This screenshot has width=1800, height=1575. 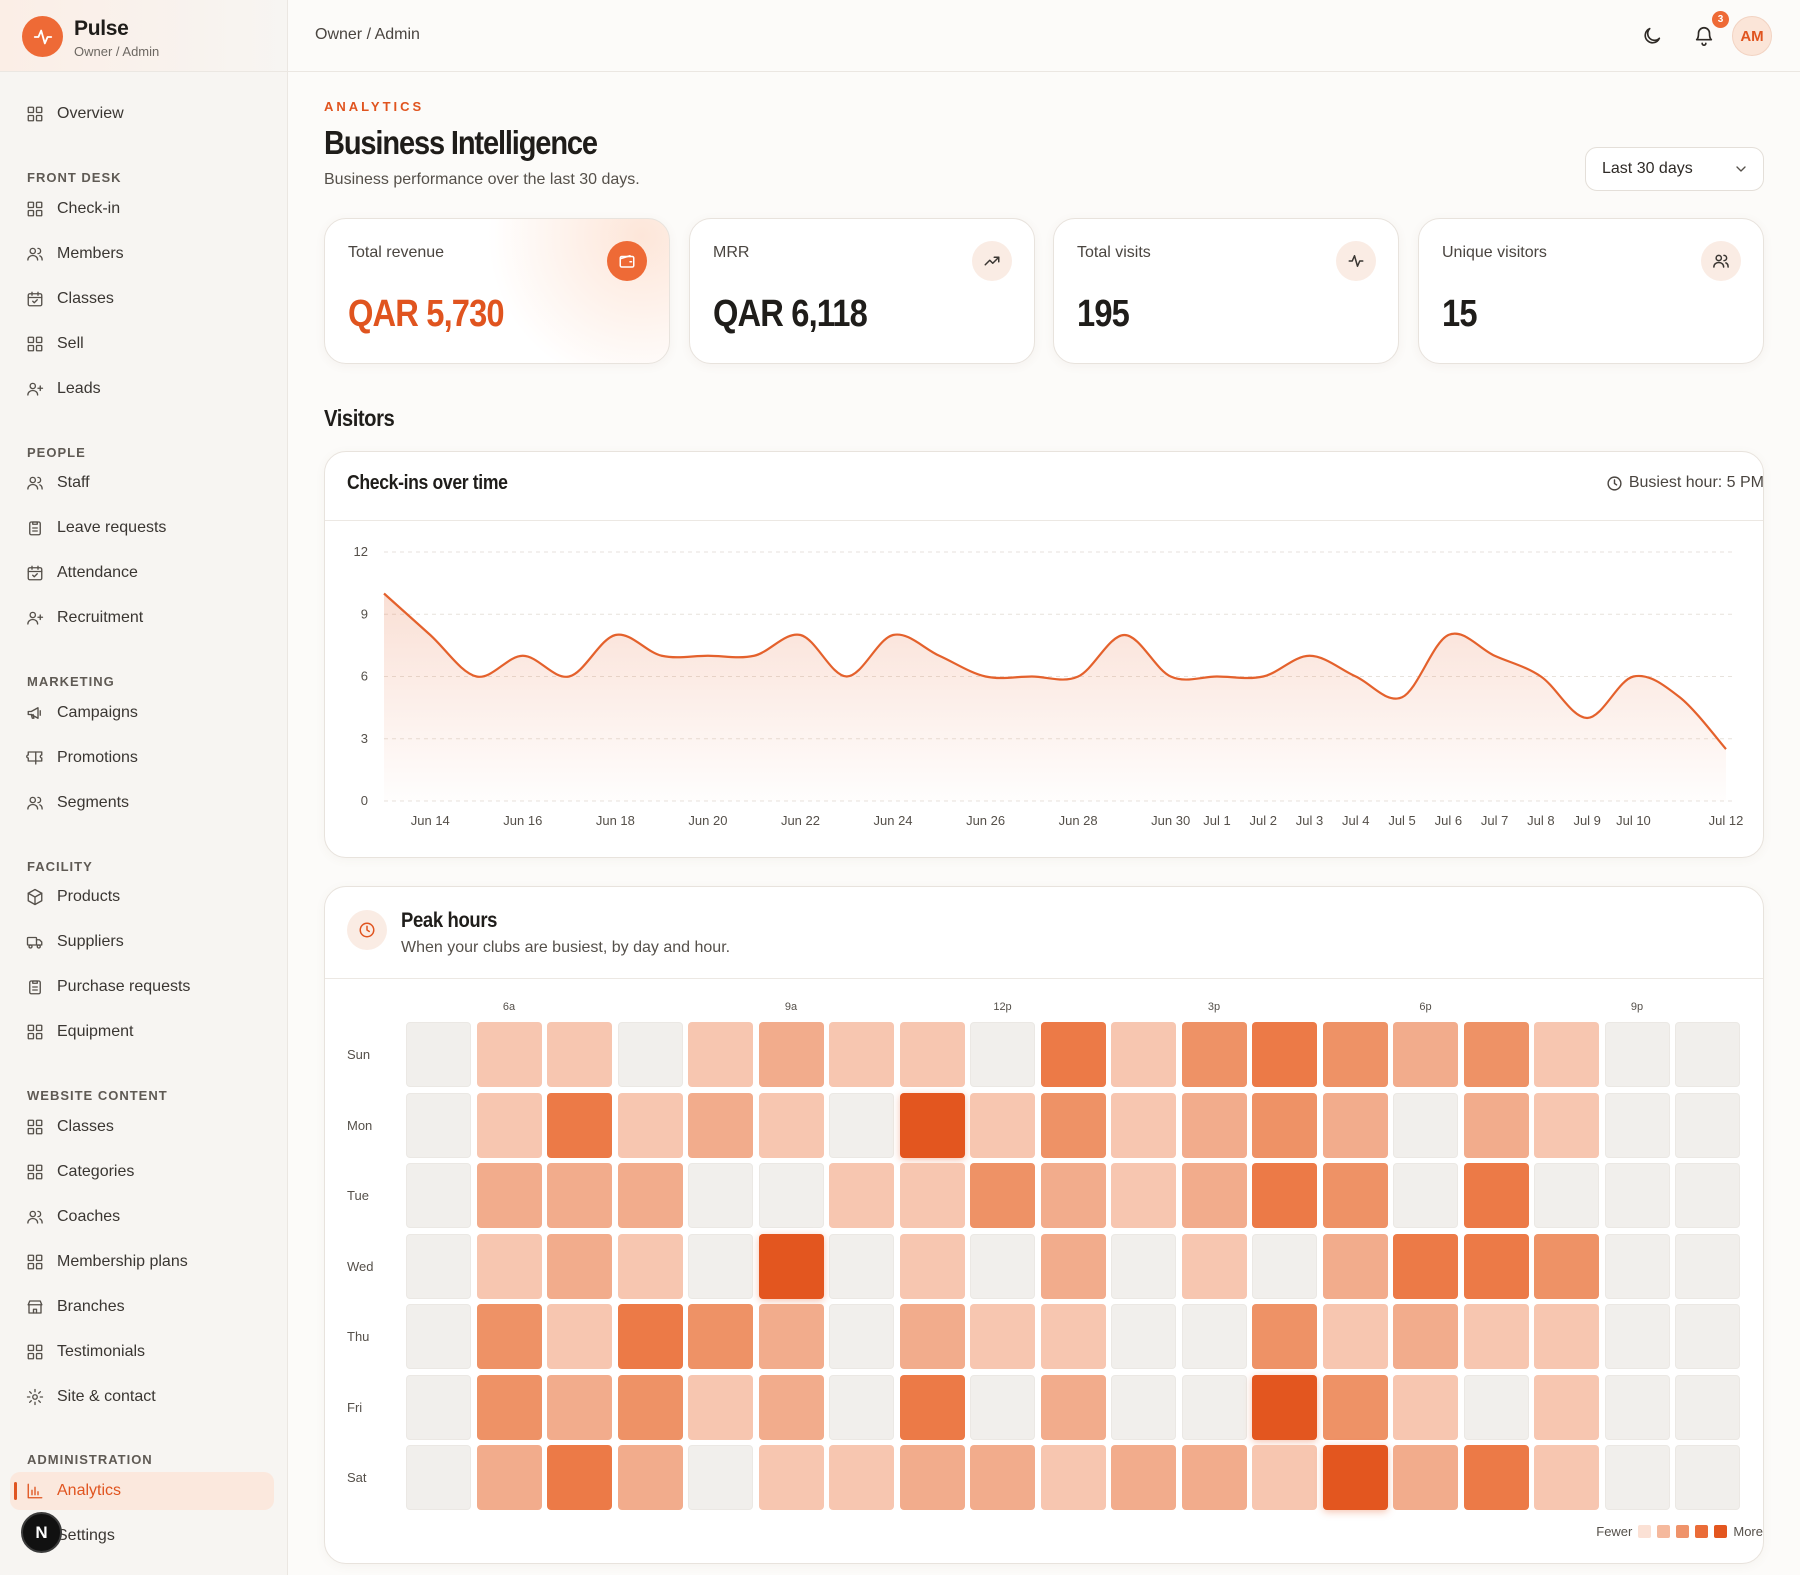 What do you see at coordinates (142, 209) in the screenshot?
I see `sidebar-item-check-in: Check-in` at bounding box center [142, 209].